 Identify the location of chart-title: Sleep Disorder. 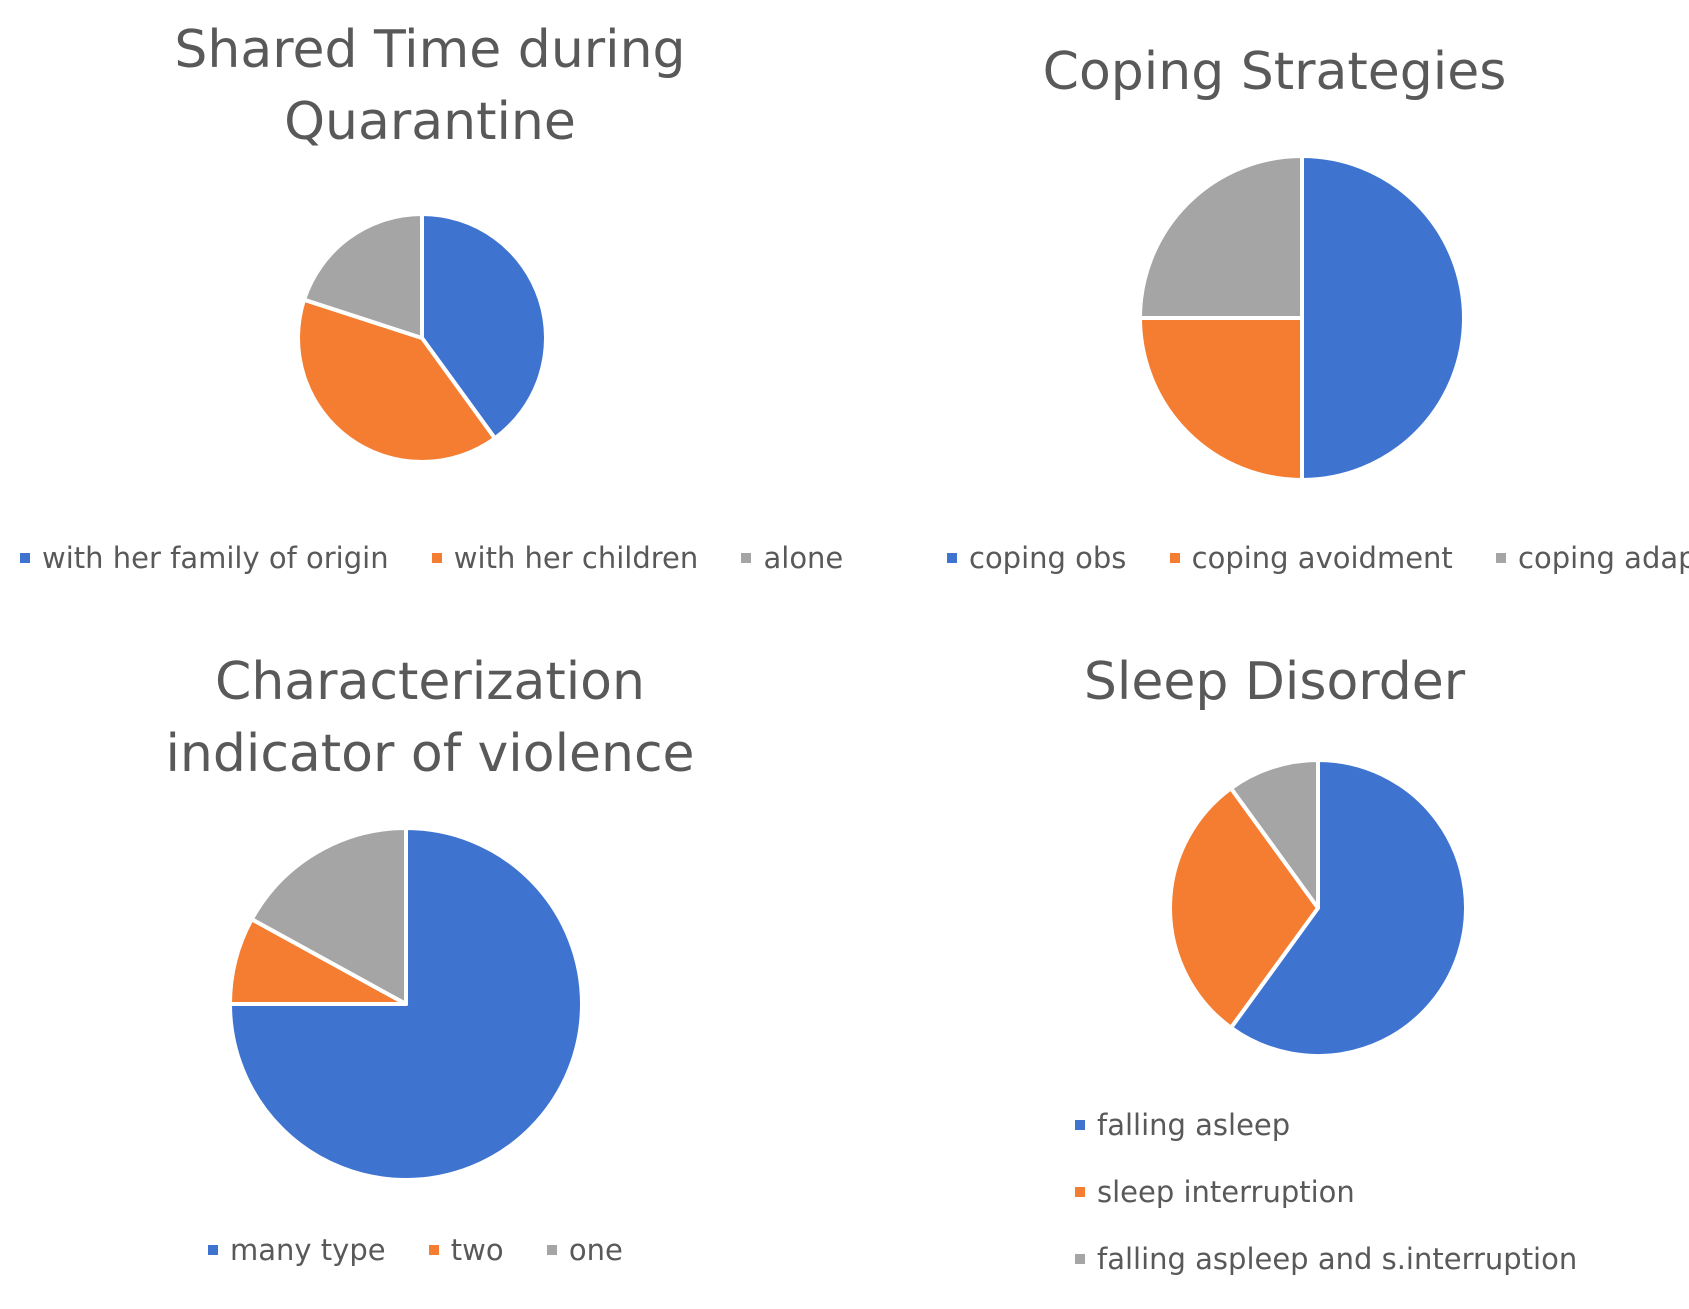
(1274, 682).